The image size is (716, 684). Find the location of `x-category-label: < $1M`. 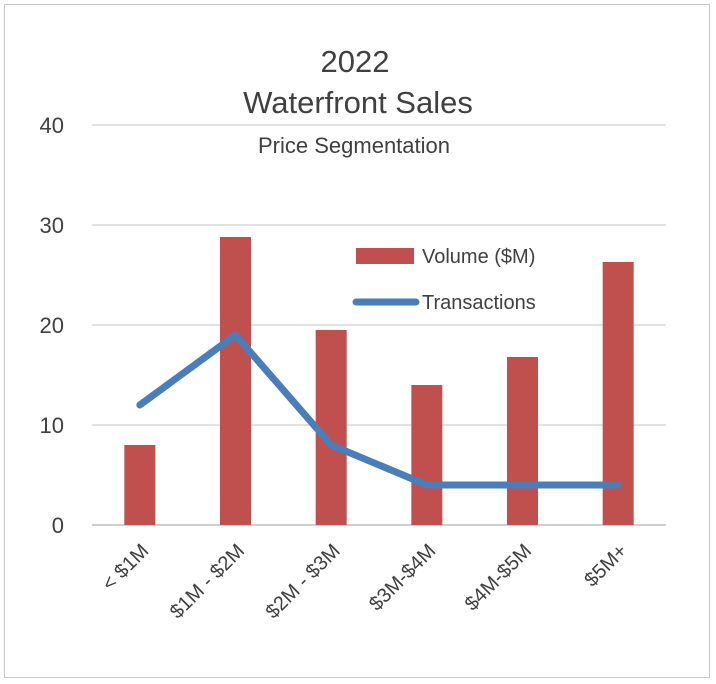

x-category-label: < $1M is located at coordinates (125, 567).